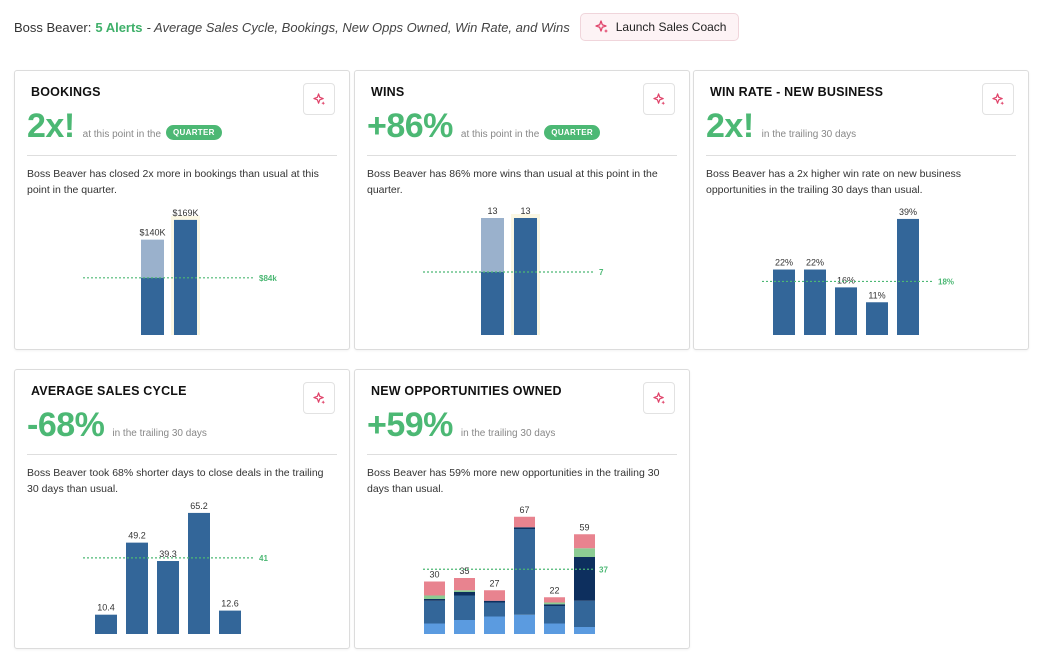 Image resolution: width=1037 pixels, height=666 pixels. What do you see at coordinates (466, 391) in the screenshot?
I see `card-title: NEW OPPORTUNITIES OWNED` at bounding box center [466, 391].